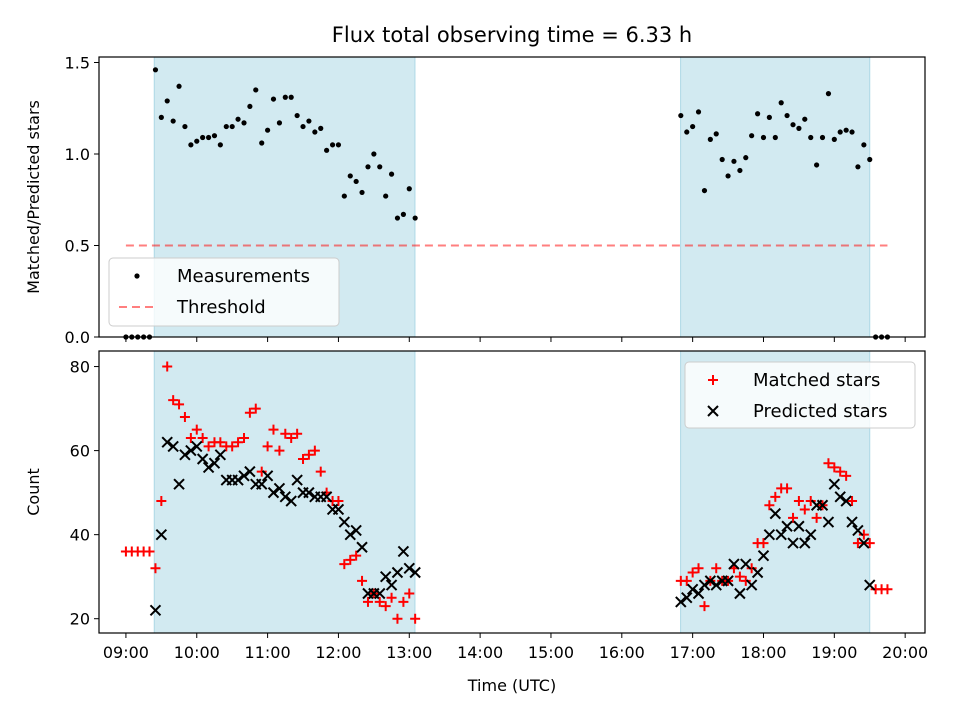 Image resolution: width=960 pixels, height=720 pixels. I want to click on y-axis-label: Count, so click(33, 492).